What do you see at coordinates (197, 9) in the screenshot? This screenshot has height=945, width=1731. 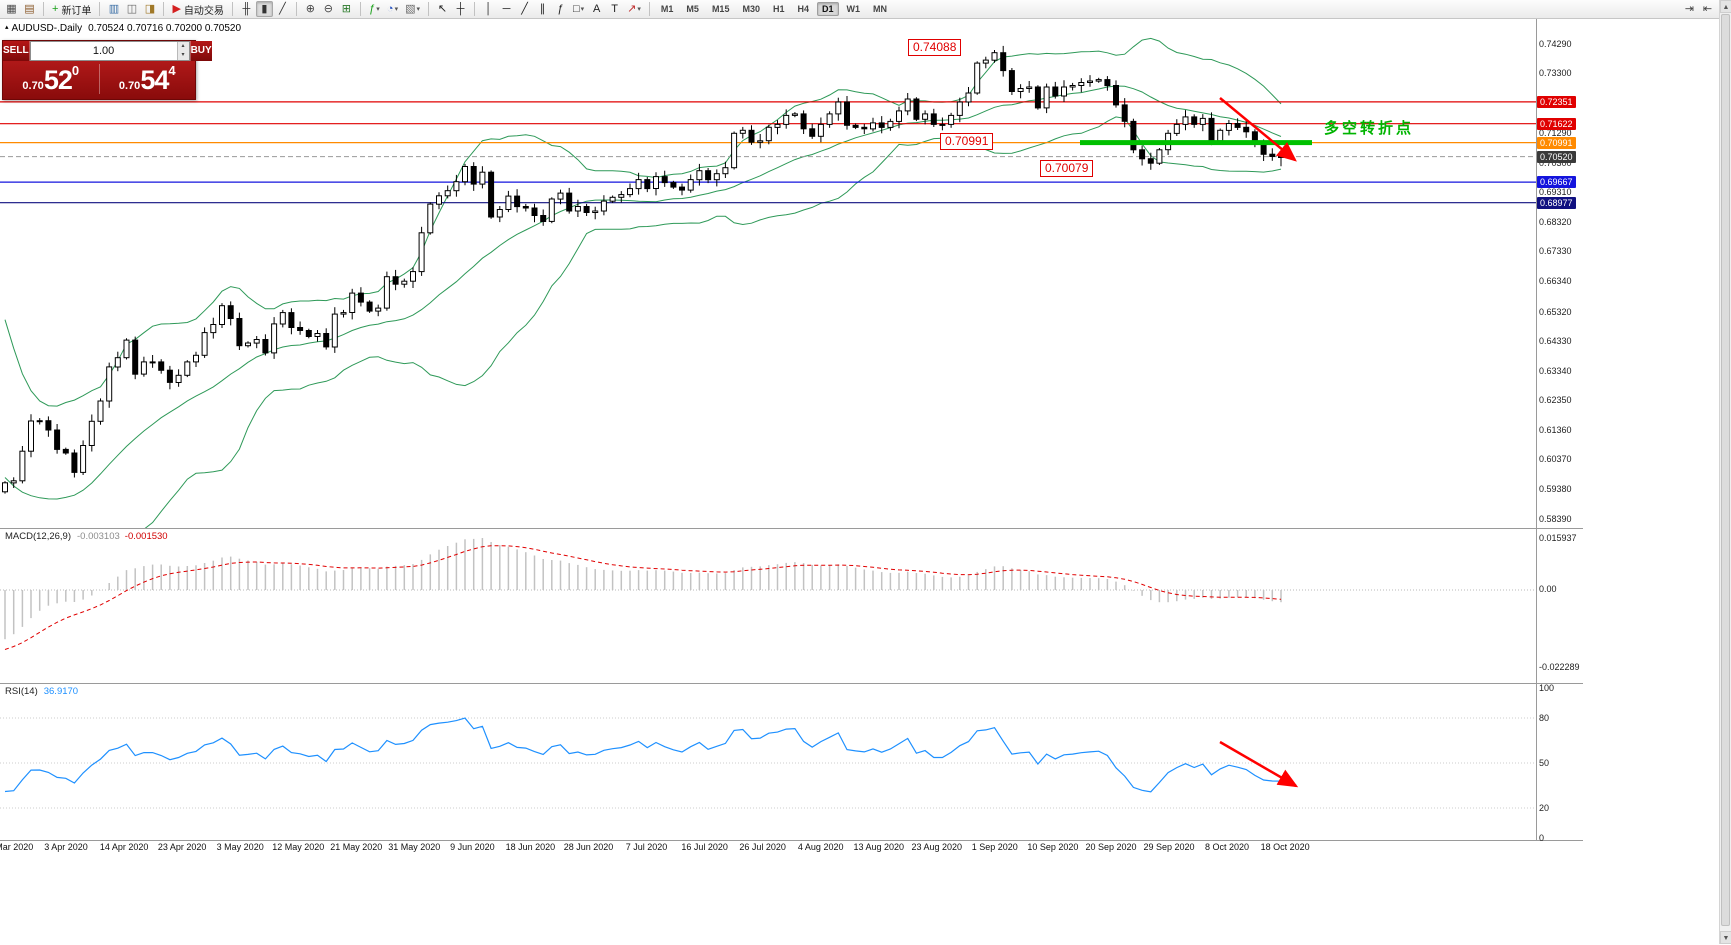 I see `auto-trading-button: ▶ 自动交易` at bounding box center [197, 9].